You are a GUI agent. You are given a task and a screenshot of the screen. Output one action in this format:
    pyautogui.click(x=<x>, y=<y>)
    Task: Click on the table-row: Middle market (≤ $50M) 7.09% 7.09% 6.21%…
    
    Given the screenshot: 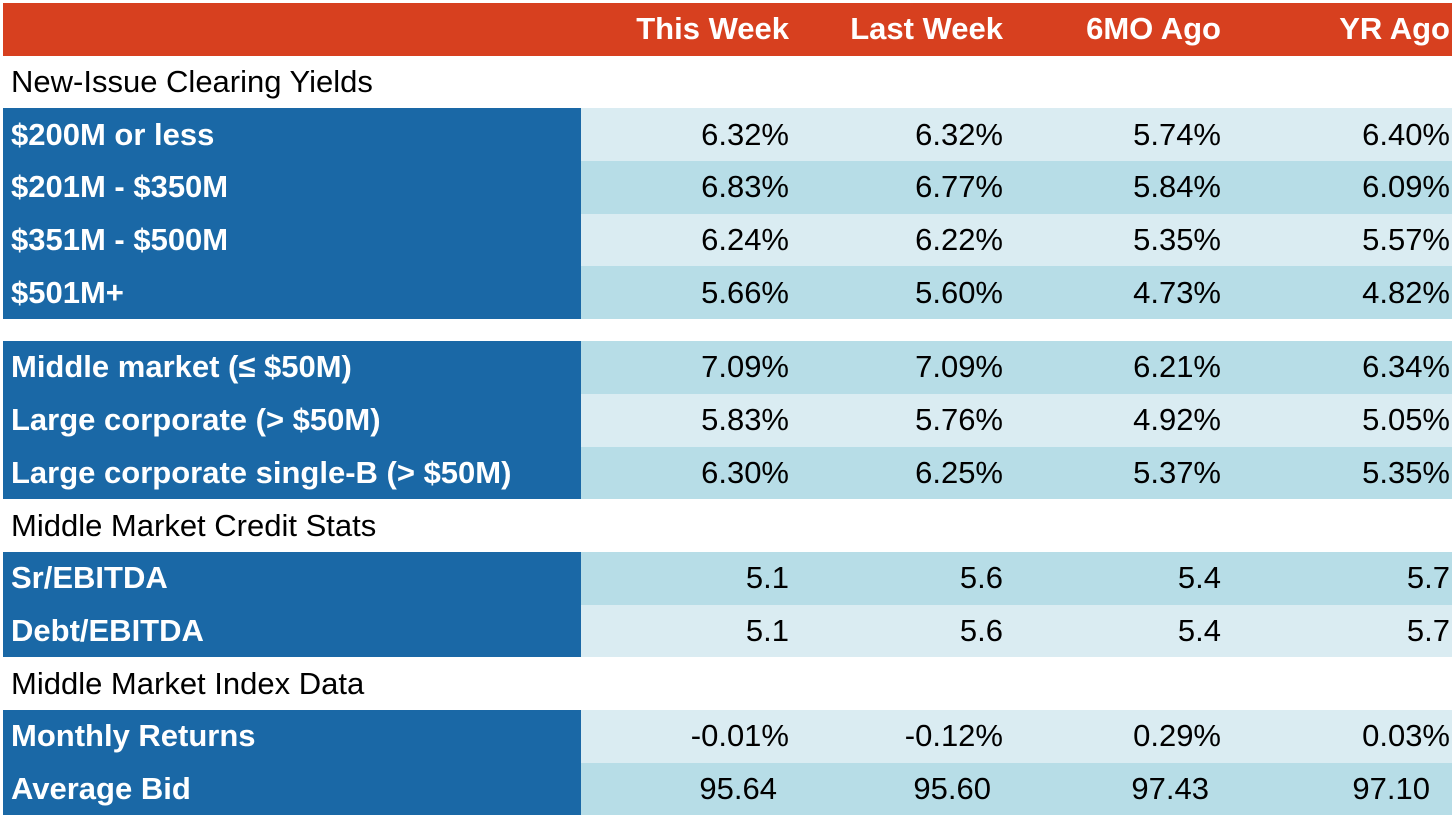 What is the action you would take?
    pyautogui.click(x=727, y=367)
    